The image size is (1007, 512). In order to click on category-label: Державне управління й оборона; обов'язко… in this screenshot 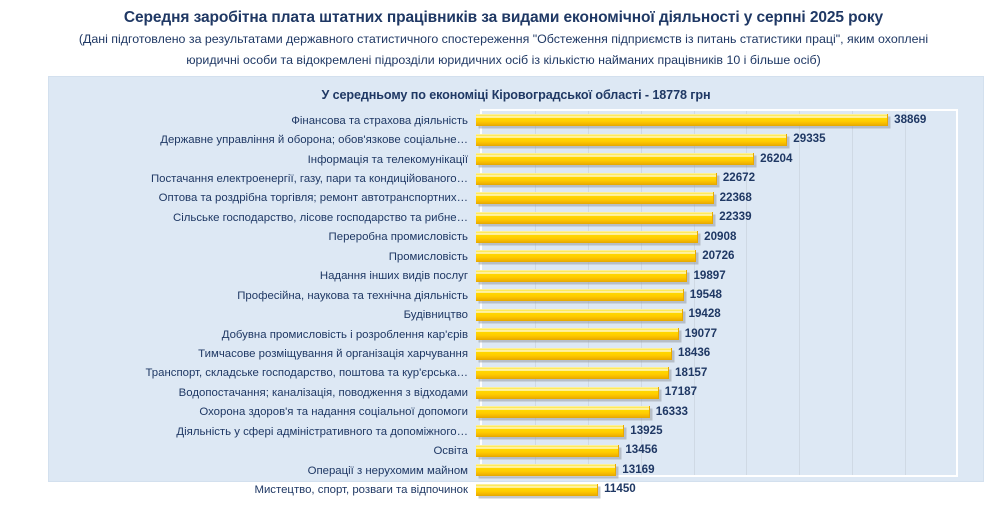, I will do `click(314, 140)`.